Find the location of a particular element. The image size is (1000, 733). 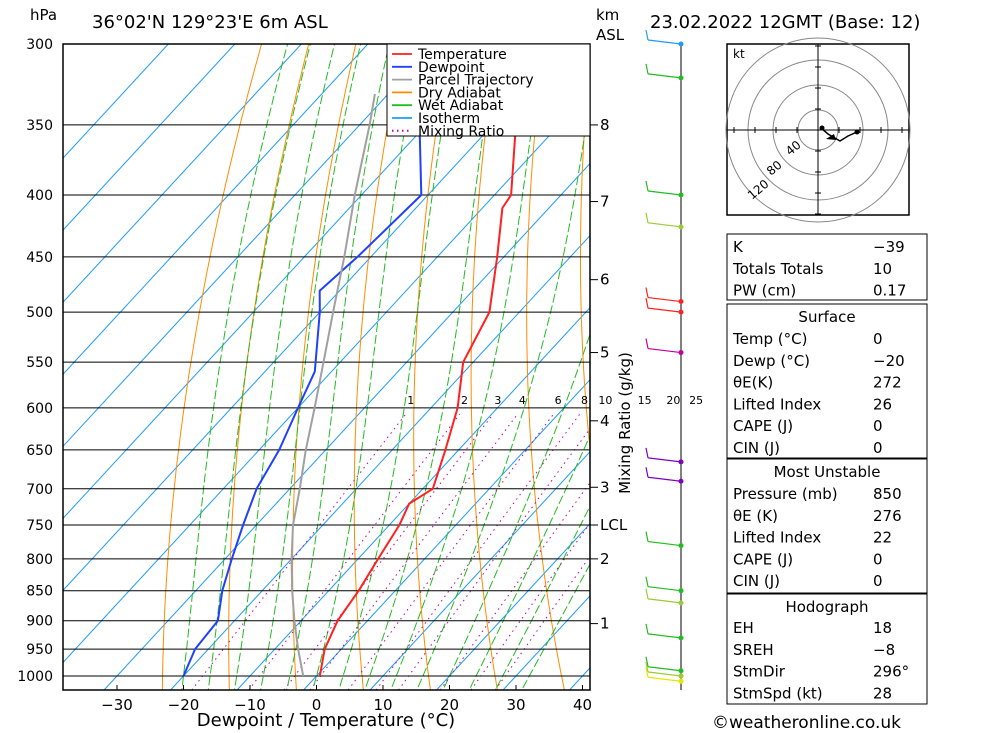

pressure-tick-label: 800 is located at coordinates (39, 560).